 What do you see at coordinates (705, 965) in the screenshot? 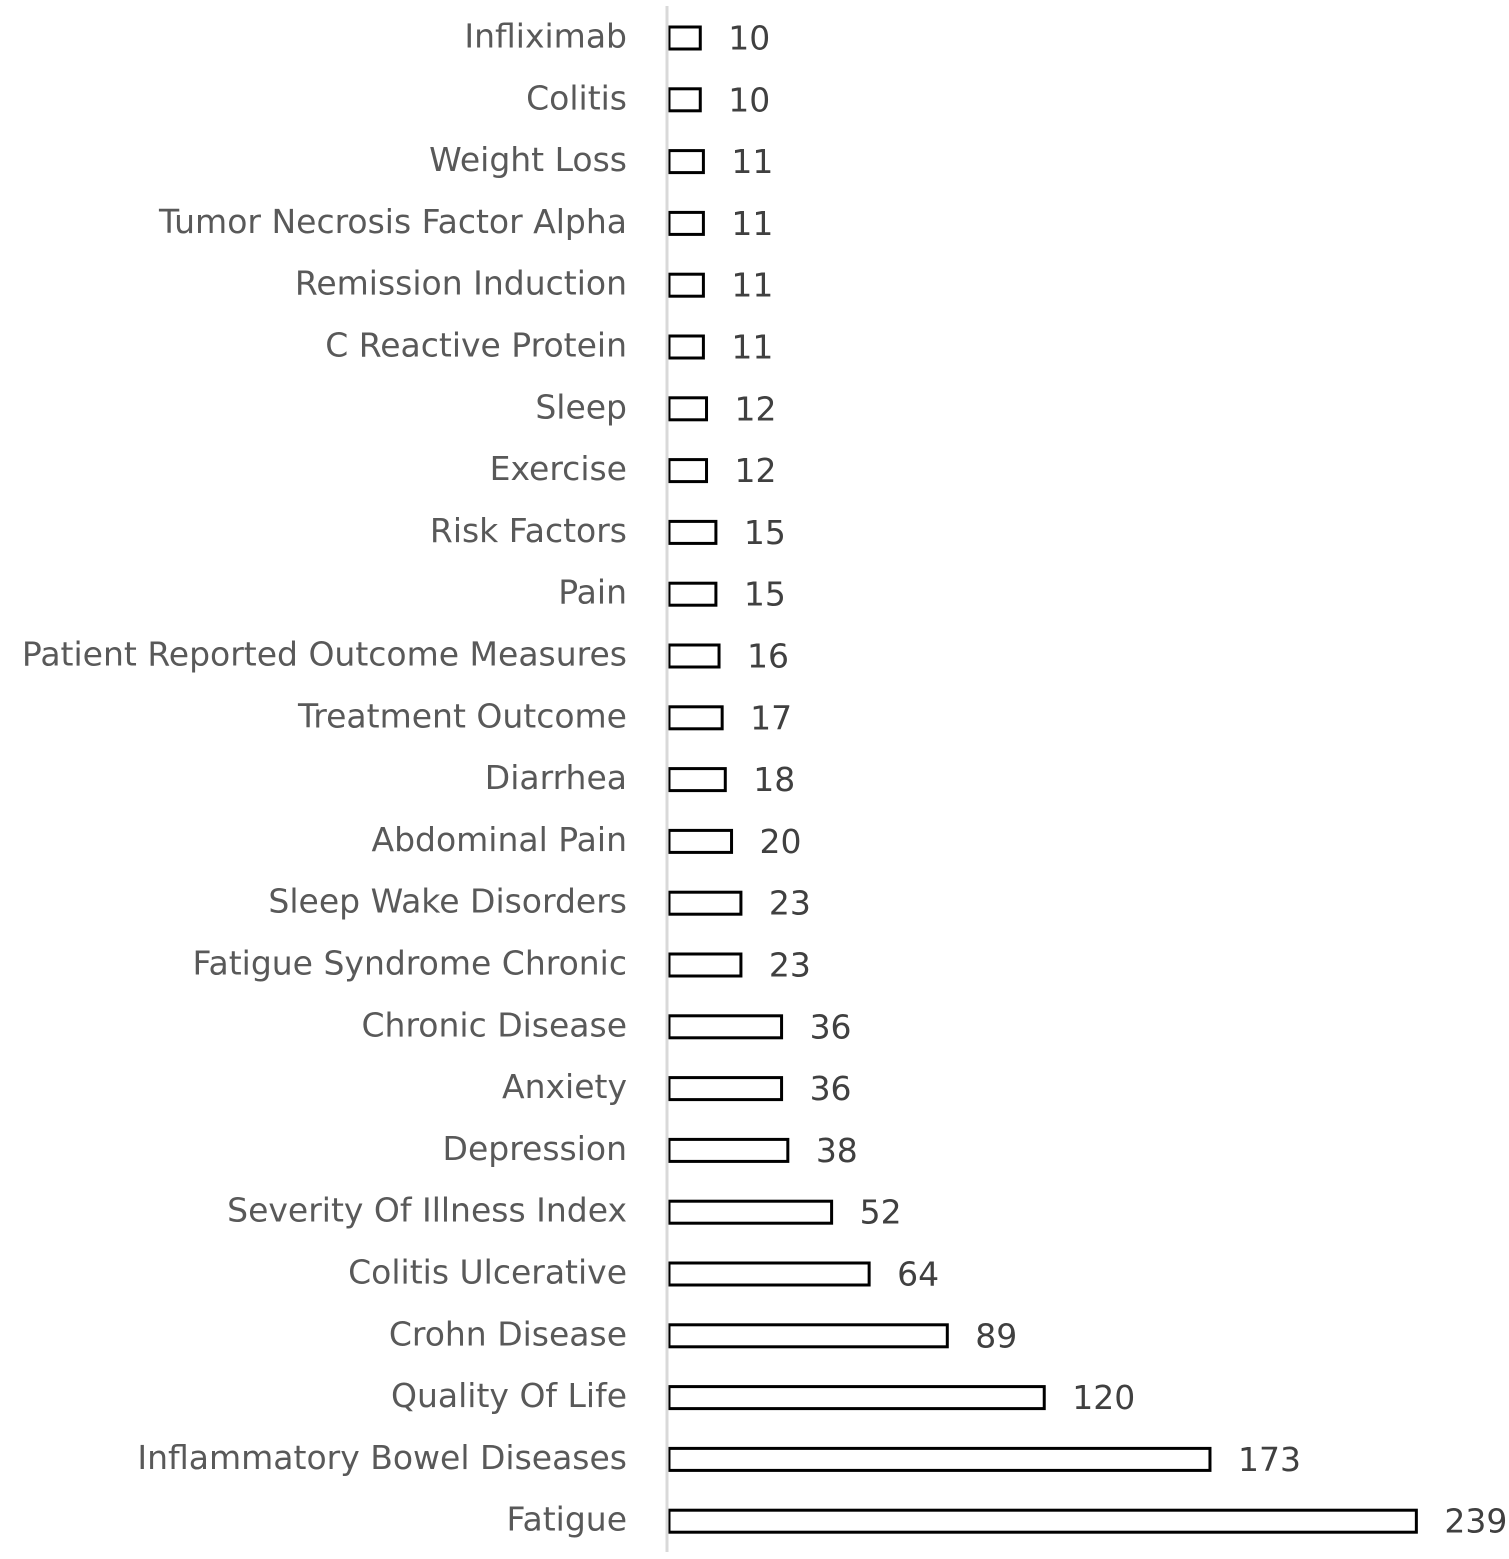
I see `bar-fatigue-syndrome-chronic` at bounding box center [705, 965].